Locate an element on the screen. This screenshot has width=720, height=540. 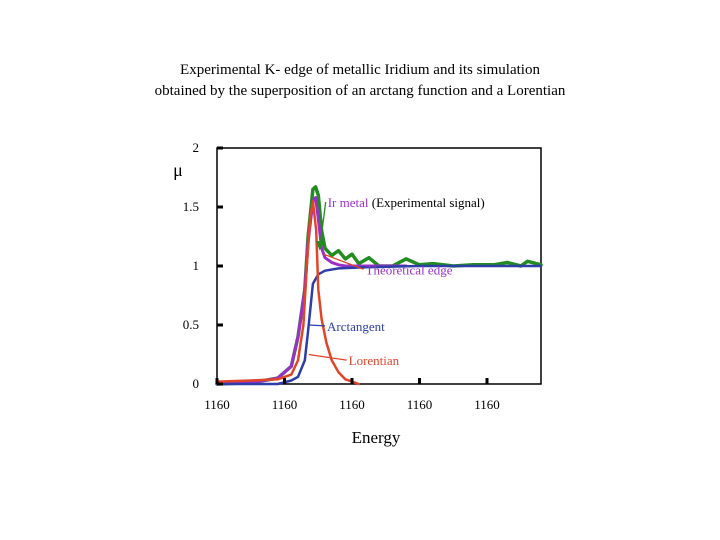
annotation-1-leader is located at coordinates (321, 226).